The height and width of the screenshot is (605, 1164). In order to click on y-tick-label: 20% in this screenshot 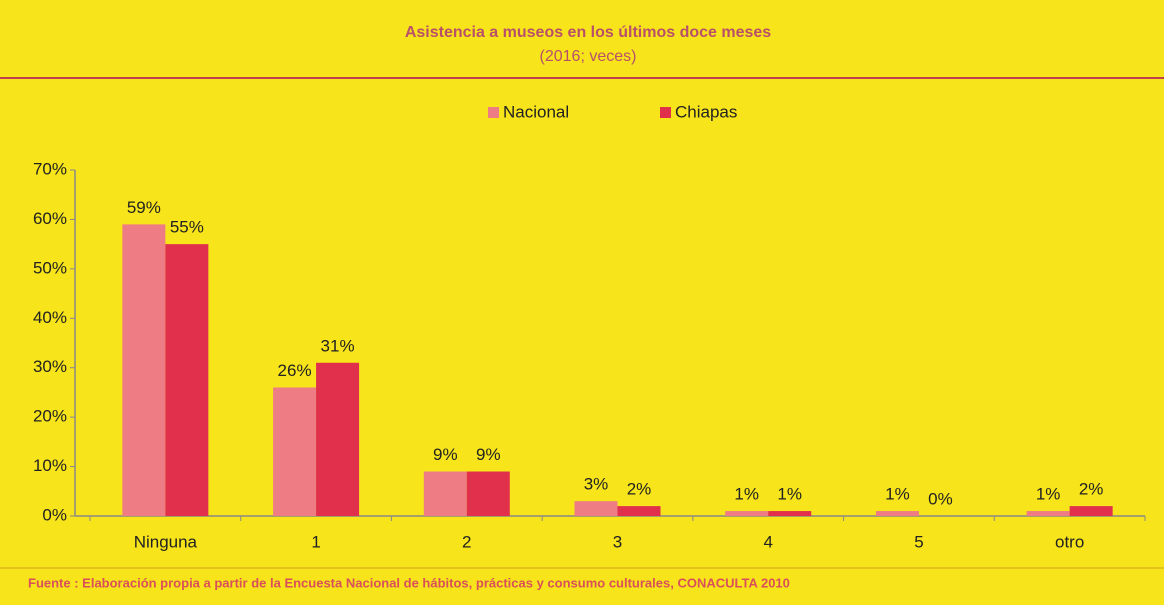, I will do `click(50, 416)`.